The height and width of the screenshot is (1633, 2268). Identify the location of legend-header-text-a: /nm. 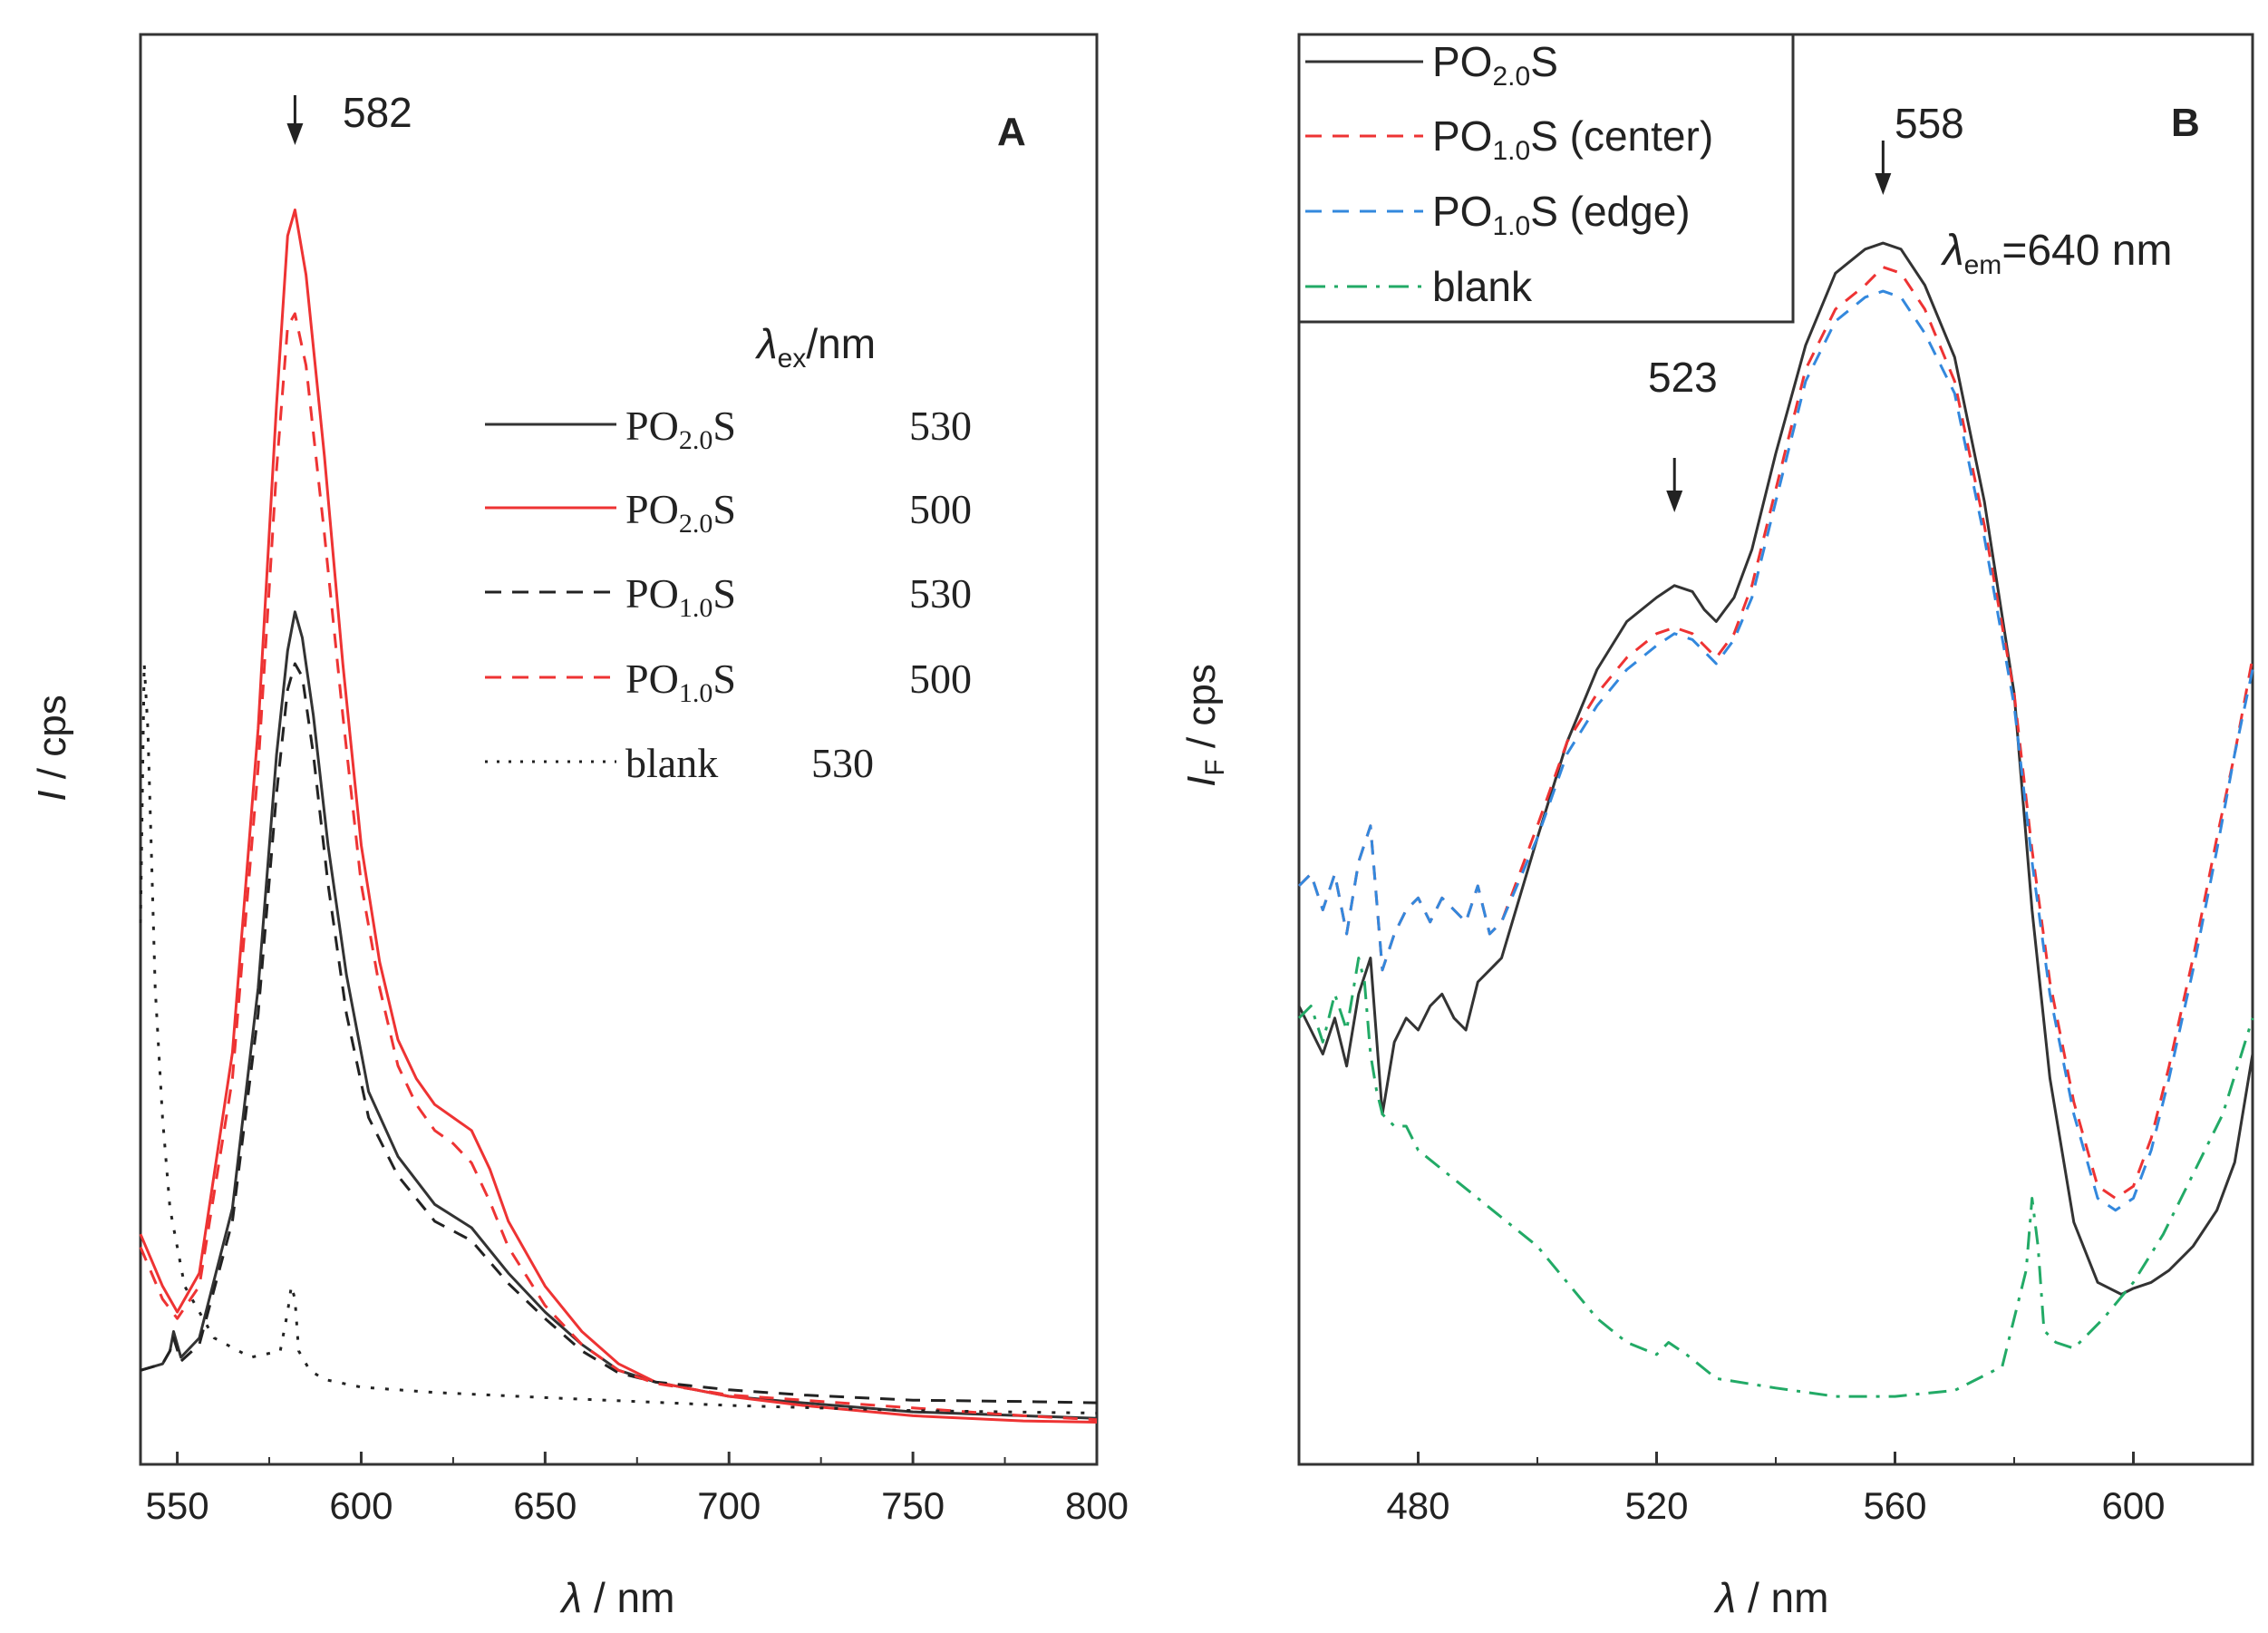
(841, 343).